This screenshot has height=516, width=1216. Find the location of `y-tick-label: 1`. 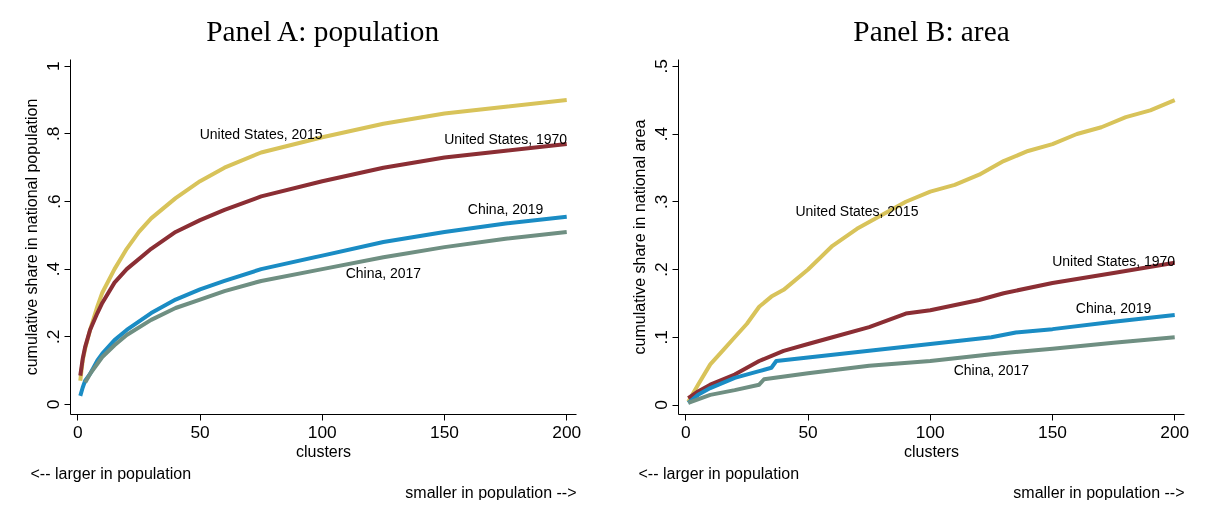

y-tick-label: 1 is located at coordinates (53, 66).